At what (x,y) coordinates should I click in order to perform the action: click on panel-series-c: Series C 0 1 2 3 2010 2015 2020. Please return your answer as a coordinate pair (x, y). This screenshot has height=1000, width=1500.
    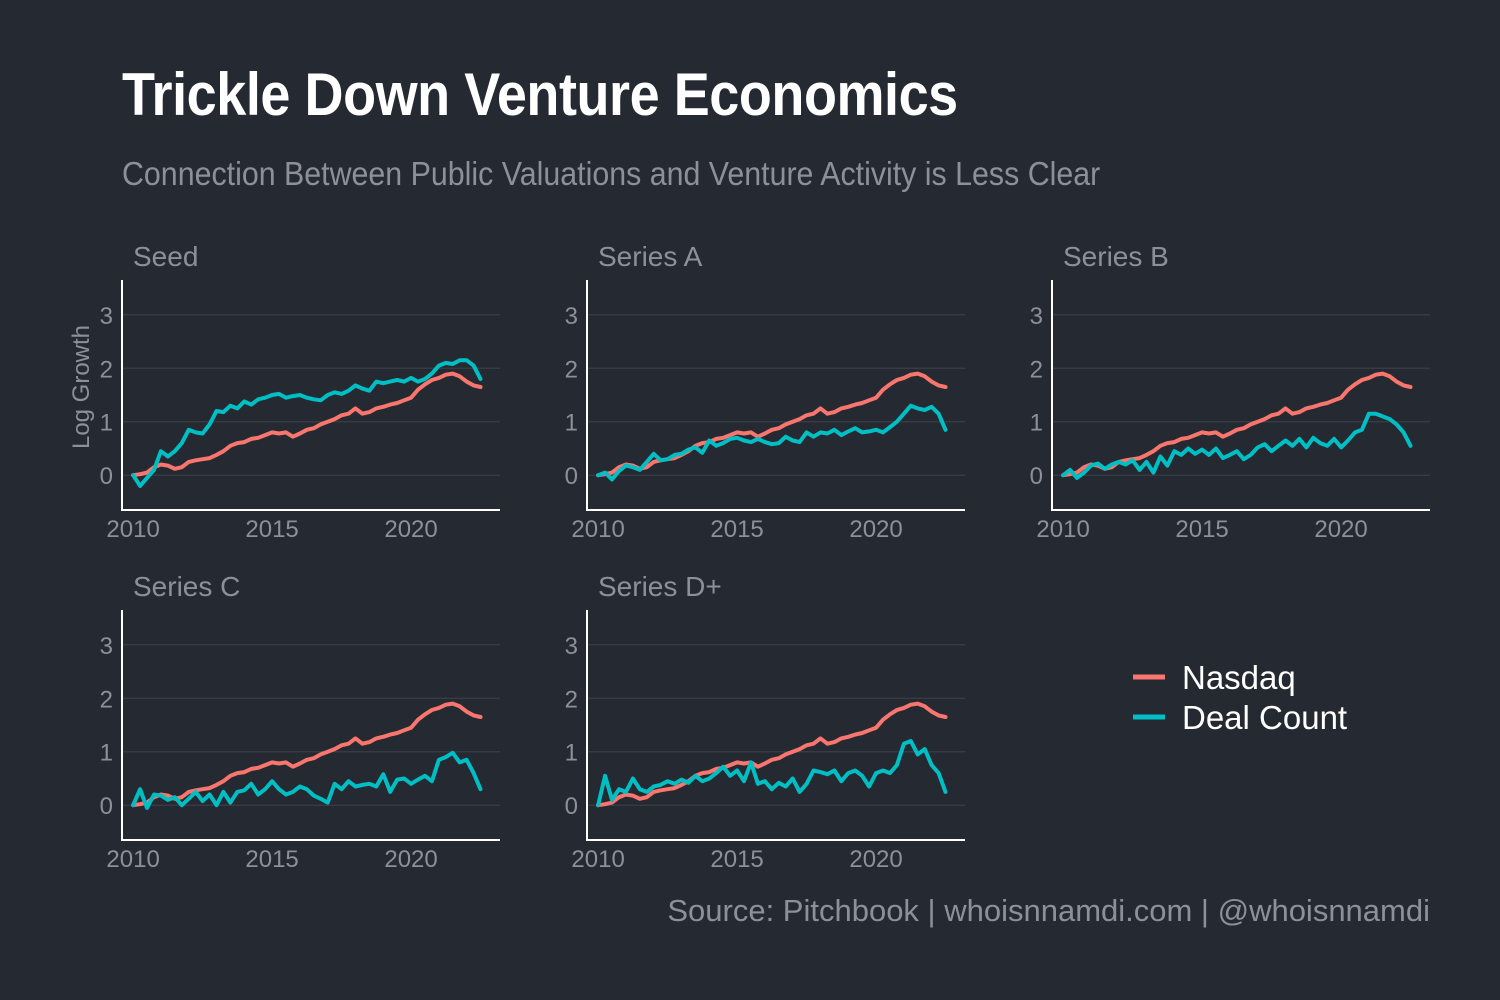
    Looking at the image, I should click on (300, 722).